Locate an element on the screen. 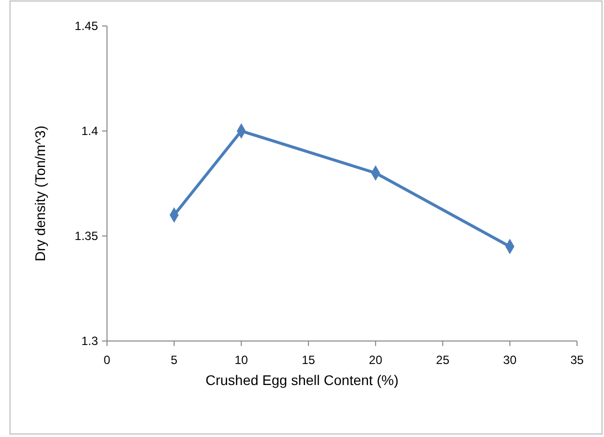 The width and height of the screenshot is (604, 437). x-tick-label: 15 is located at coordinates (309, 360).